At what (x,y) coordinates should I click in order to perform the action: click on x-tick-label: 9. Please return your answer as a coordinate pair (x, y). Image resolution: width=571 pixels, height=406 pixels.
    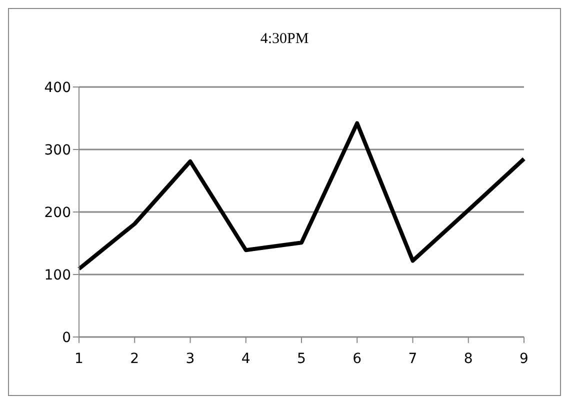
    Looking at the image, I should click on (524, 358).